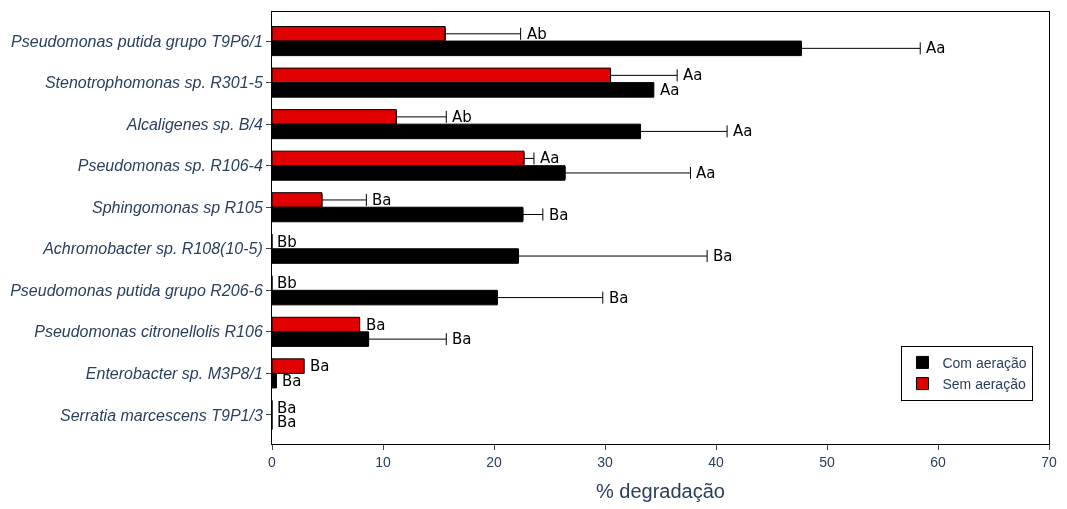 The image size is (1067, 509). What do you see at coordinates (148, 332) in the screenshot?
I see `y-tick-label: Pseudomonas citronellolis R106` at bounding box center [148, 332].